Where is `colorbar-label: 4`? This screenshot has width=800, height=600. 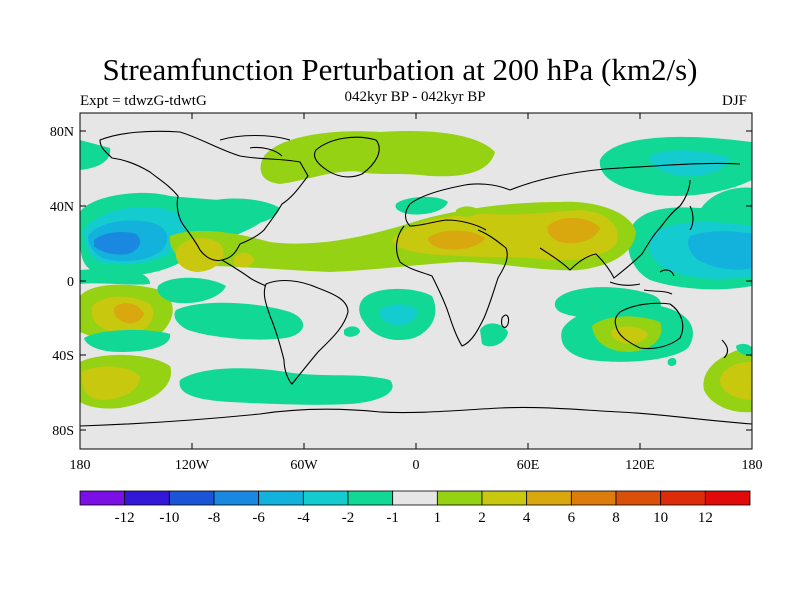 colorbar-label: 4 is located at coordinates (527, 518).